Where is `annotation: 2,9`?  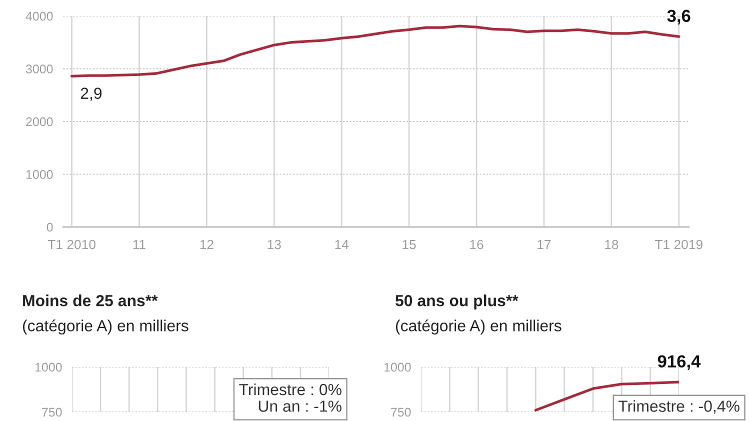
annotation: 2,9 is located at coordinates (91, 94).